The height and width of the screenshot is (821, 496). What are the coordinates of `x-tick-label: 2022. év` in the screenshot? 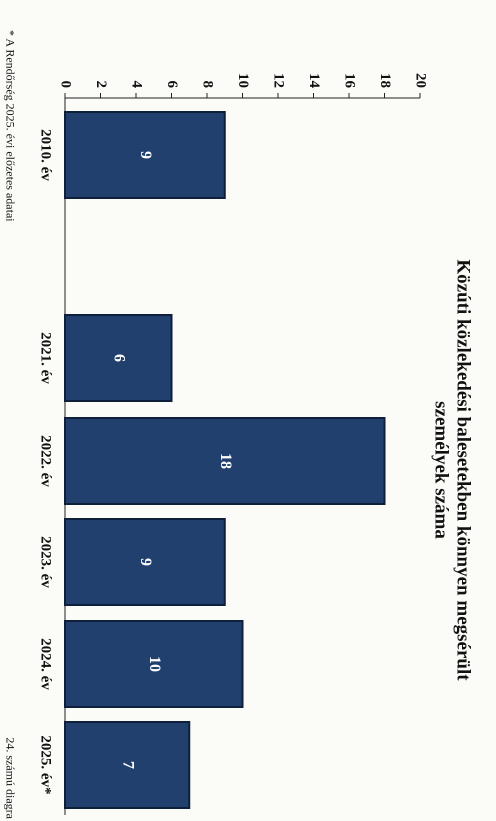 It's located at (46, 461).